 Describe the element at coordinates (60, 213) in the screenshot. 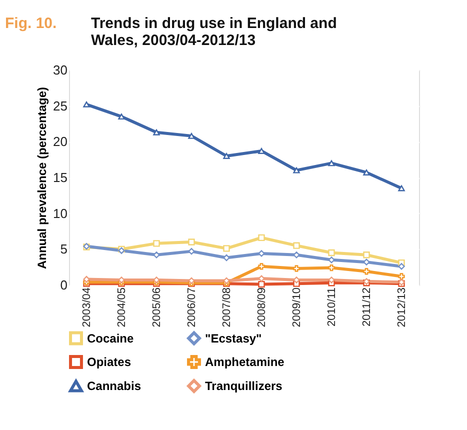

I see `y-tick-label: 10` at that location.